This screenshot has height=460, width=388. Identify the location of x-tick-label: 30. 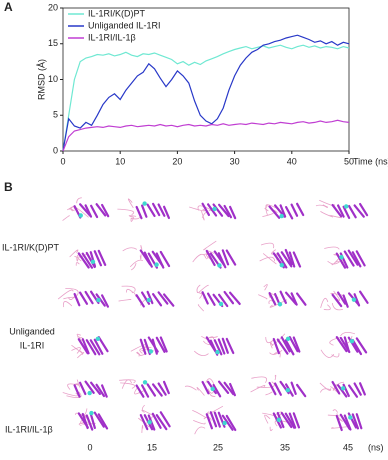
(235, 161).